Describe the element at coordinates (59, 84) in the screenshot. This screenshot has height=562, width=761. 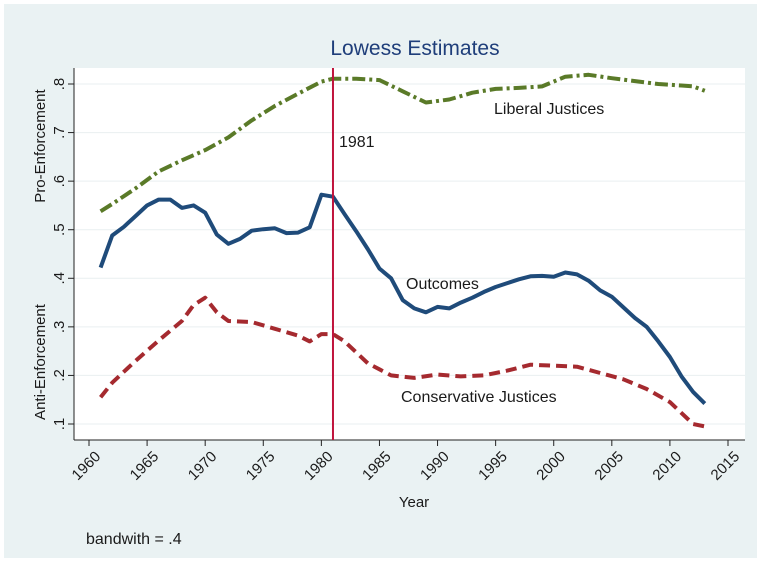
I see `y-tick-label: .8` at that location.